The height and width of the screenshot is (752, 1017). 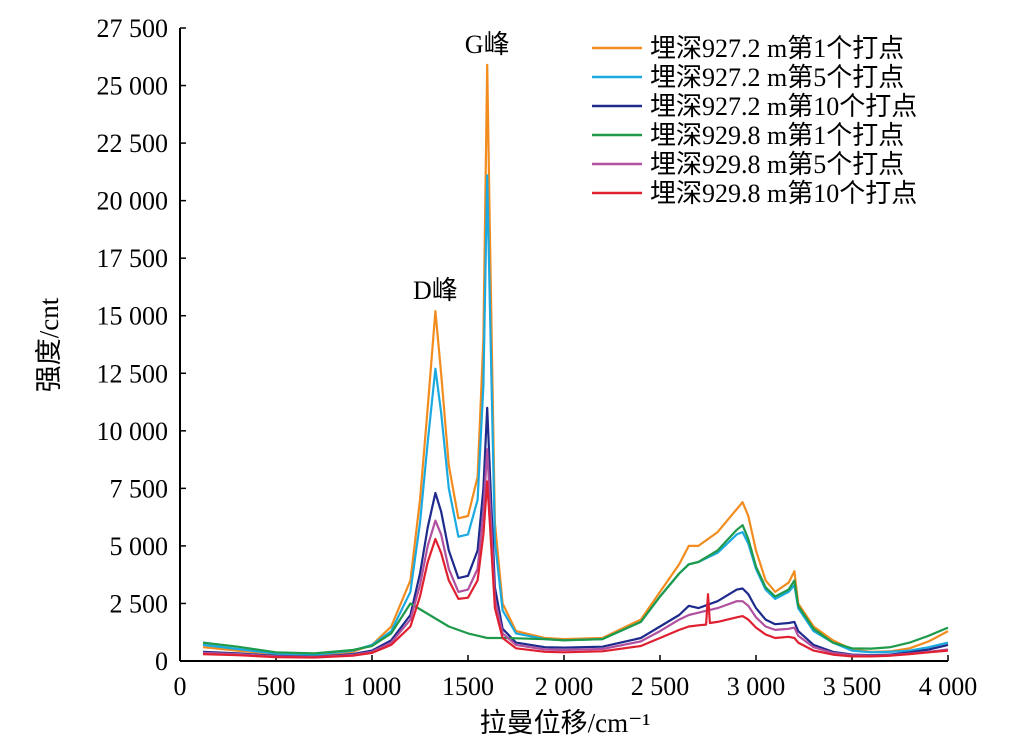 What do you see at coordinates (372, 686) in the screenshot?
I see `x-tick-label: 1 000` at bounding box center [372, 686].